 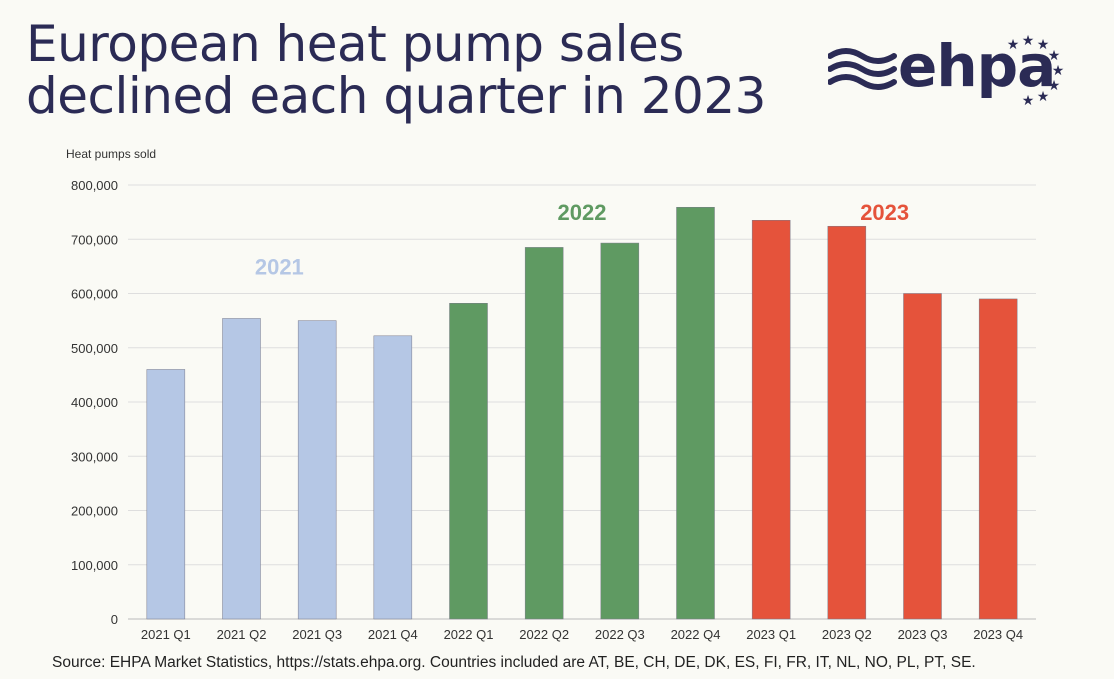 I want to click on y-tick-label: 600,000, so click(x=94, y=294).